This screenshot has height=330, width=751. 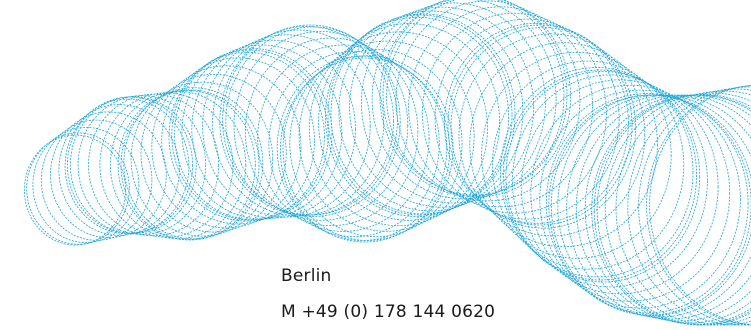 I want to click on contact-block: Berlin M +49 (0) 178 144 0620, so click(x=388, y=294).